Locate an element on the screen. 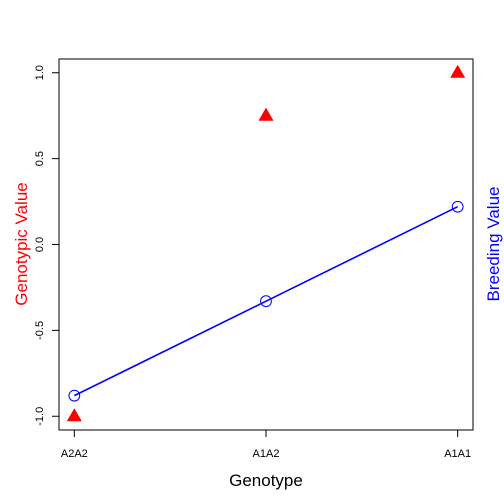 This screenshot has width=504, height=504. y-tick-label: 0.0 is located at coordinates (40, 244).